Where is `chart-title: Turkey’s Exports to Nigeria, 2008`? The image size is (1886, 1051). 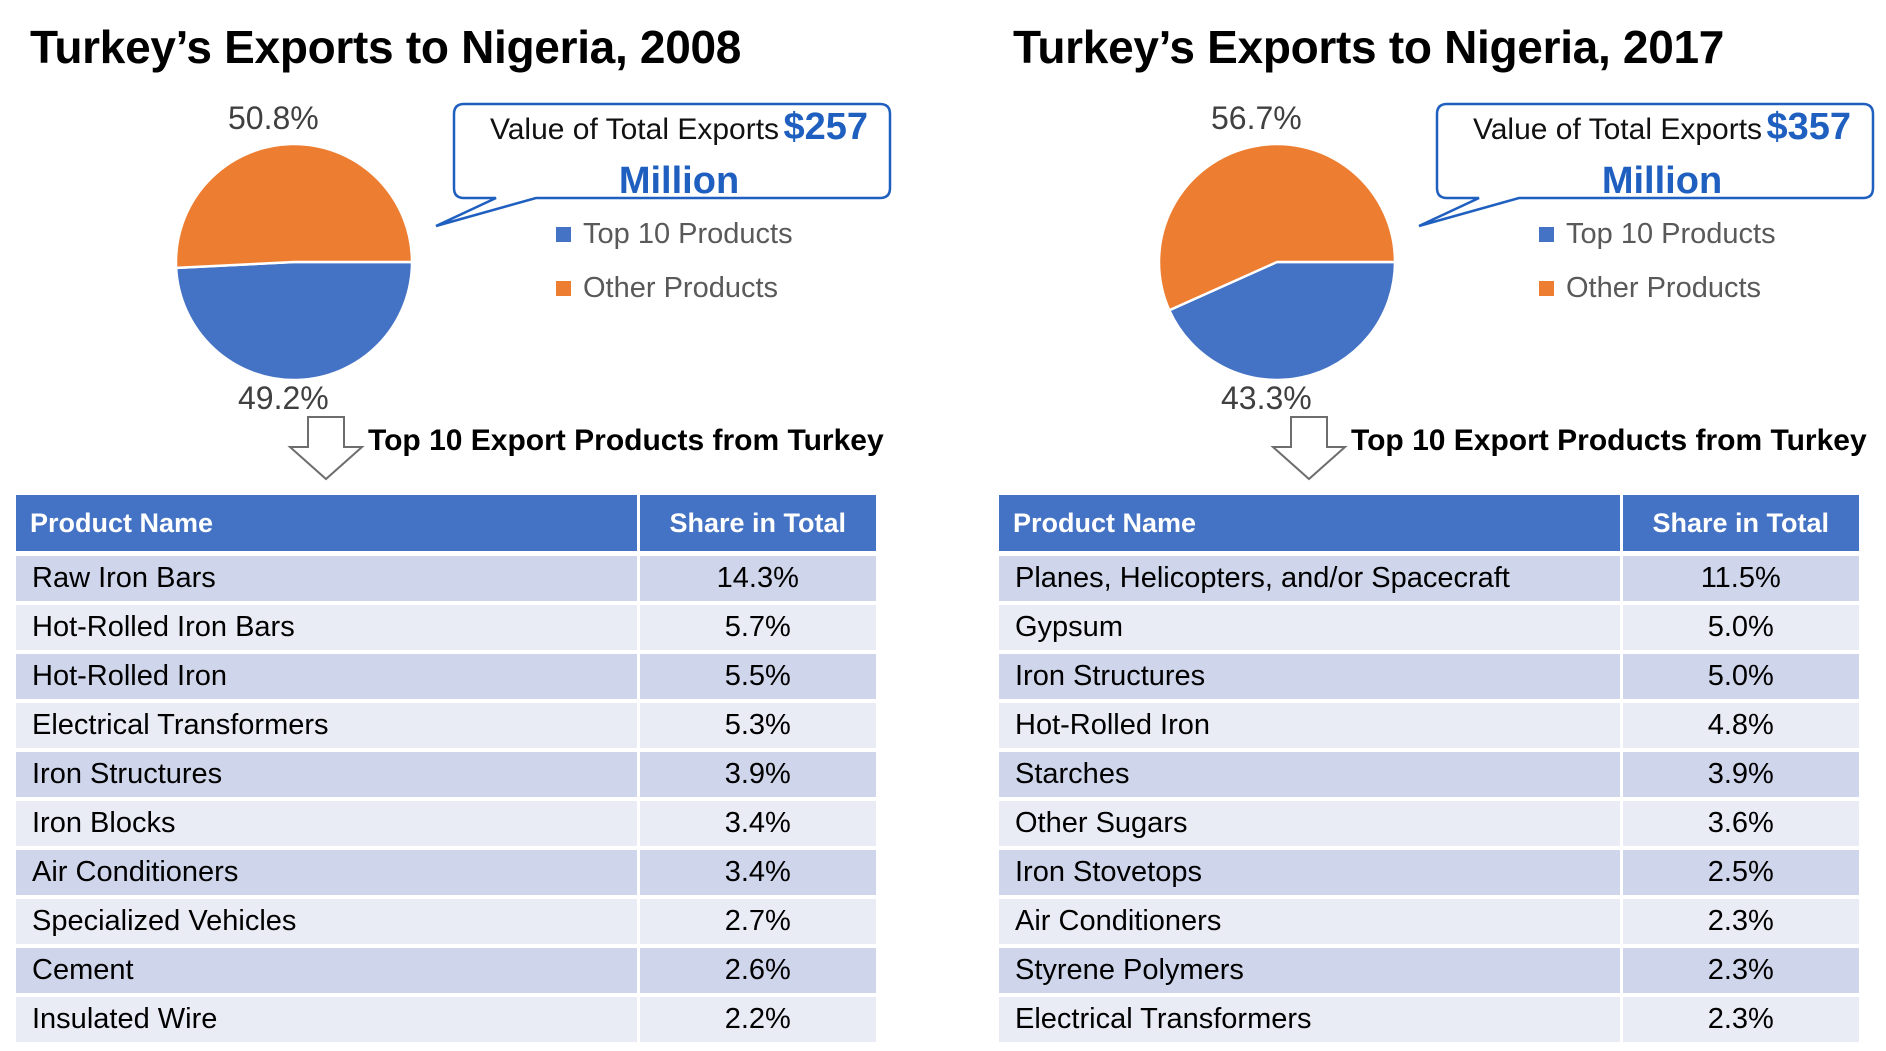 chart-title: Turkey’s Exports to Nigeria, 2008 is located at coordinates (386, 47).